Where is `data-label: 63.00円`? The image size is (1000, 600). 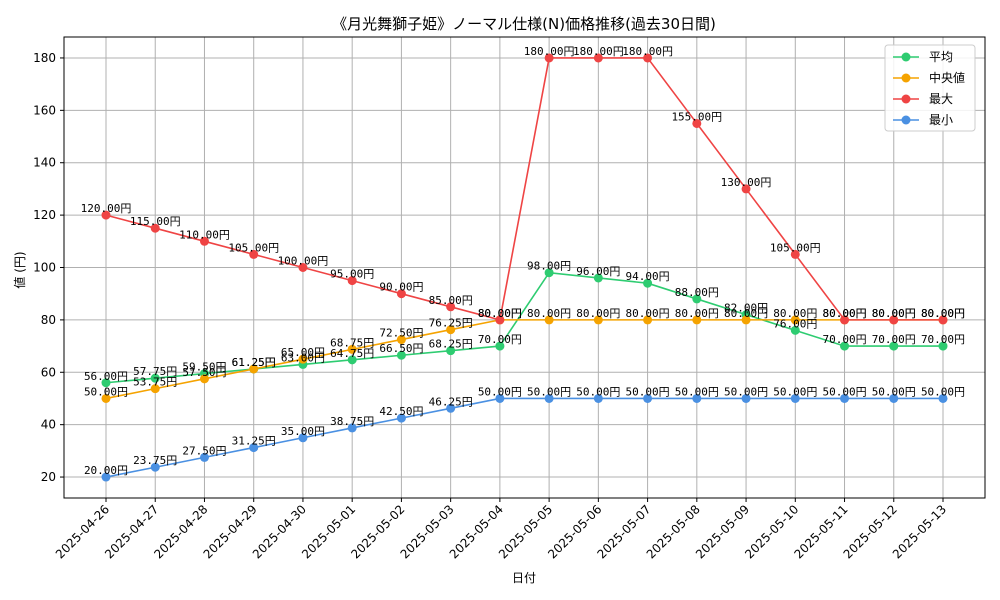
data-label: 63.00円 is located at coordinates (303, 357).